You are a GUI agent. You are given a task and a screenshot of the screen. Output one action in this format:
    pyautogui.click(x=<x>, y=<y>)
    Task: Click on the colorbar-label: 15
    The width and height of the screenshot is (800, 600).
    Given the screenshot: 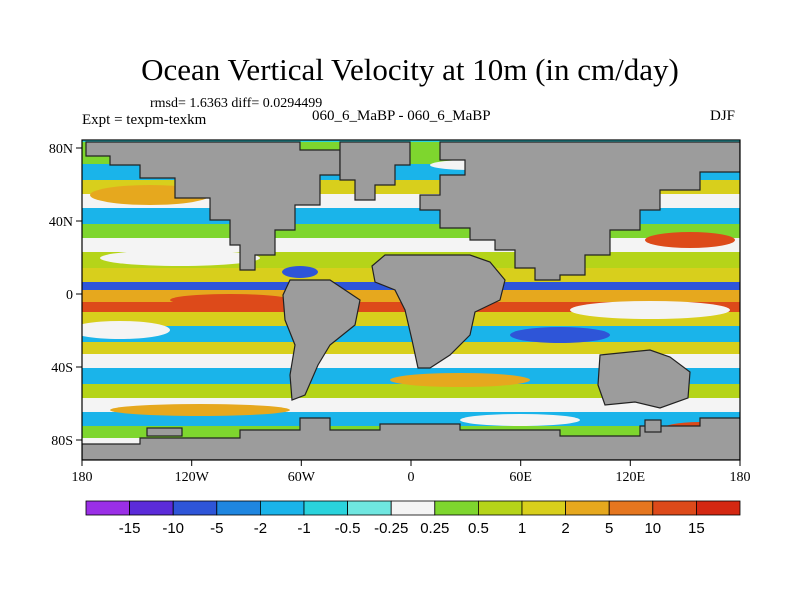 What is the action you would take?
    pyautogui.click(x=696, y=528)
    